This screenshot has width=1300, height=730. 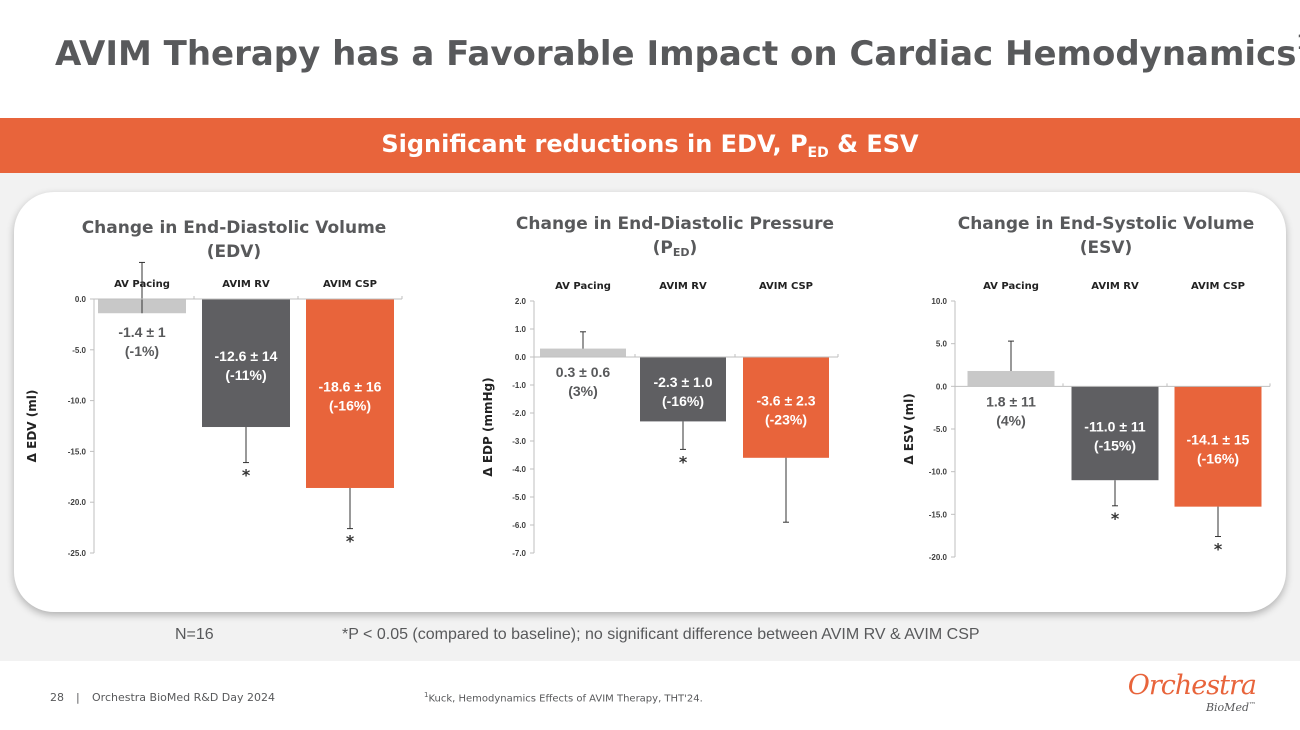 I want to click on esv-chart-title: Change in End-Systolic Volume (ESV), so click(x=1106, y=236).